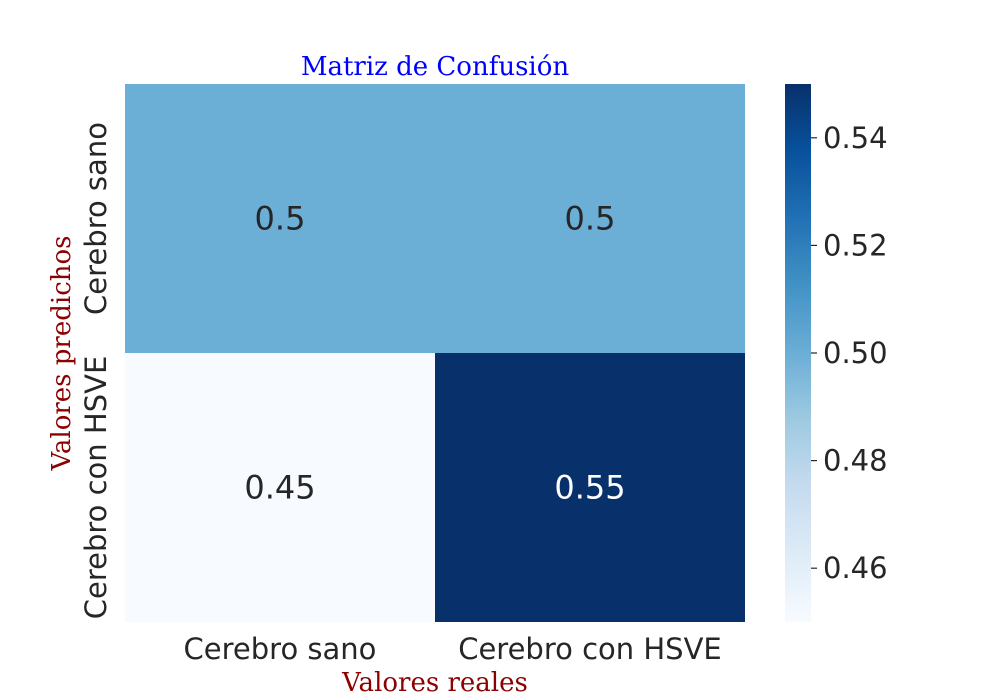 The image size is (1000, 700). I want to click on y-axis-label: Valores predichos, so click(62, 353).